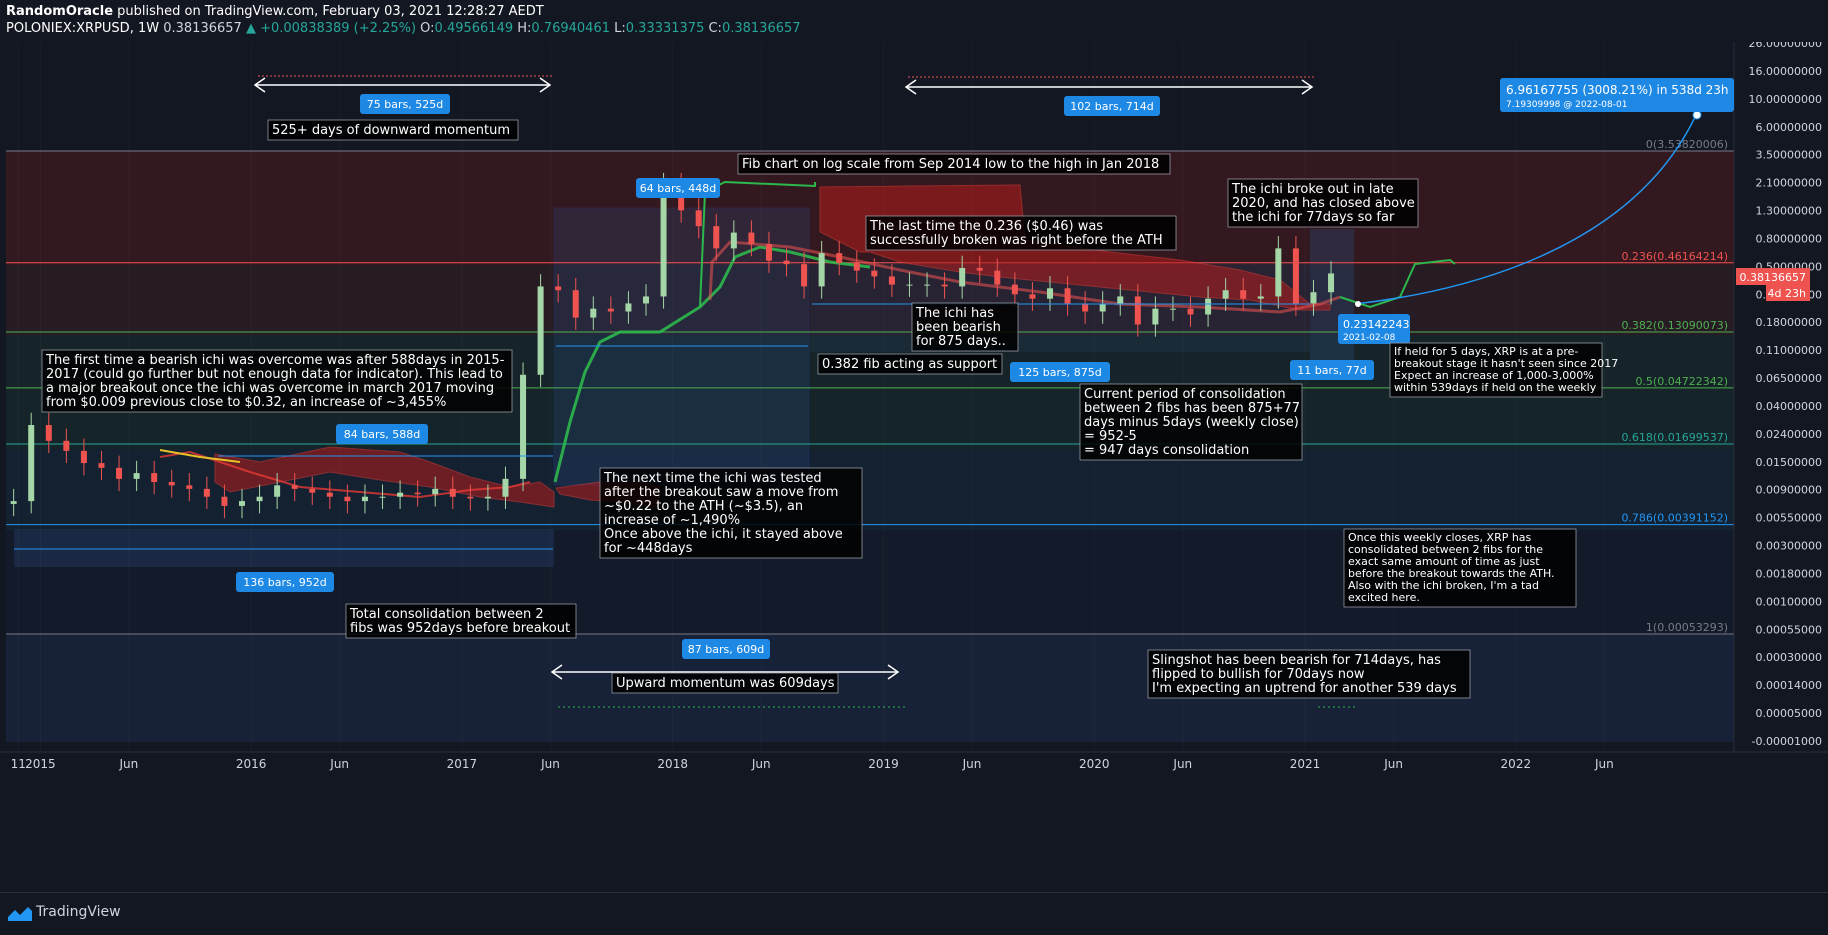 Image resolution: width=1828 pixels, height=935 pixels. I want to click on current-price-tag, so click(1773, 276).